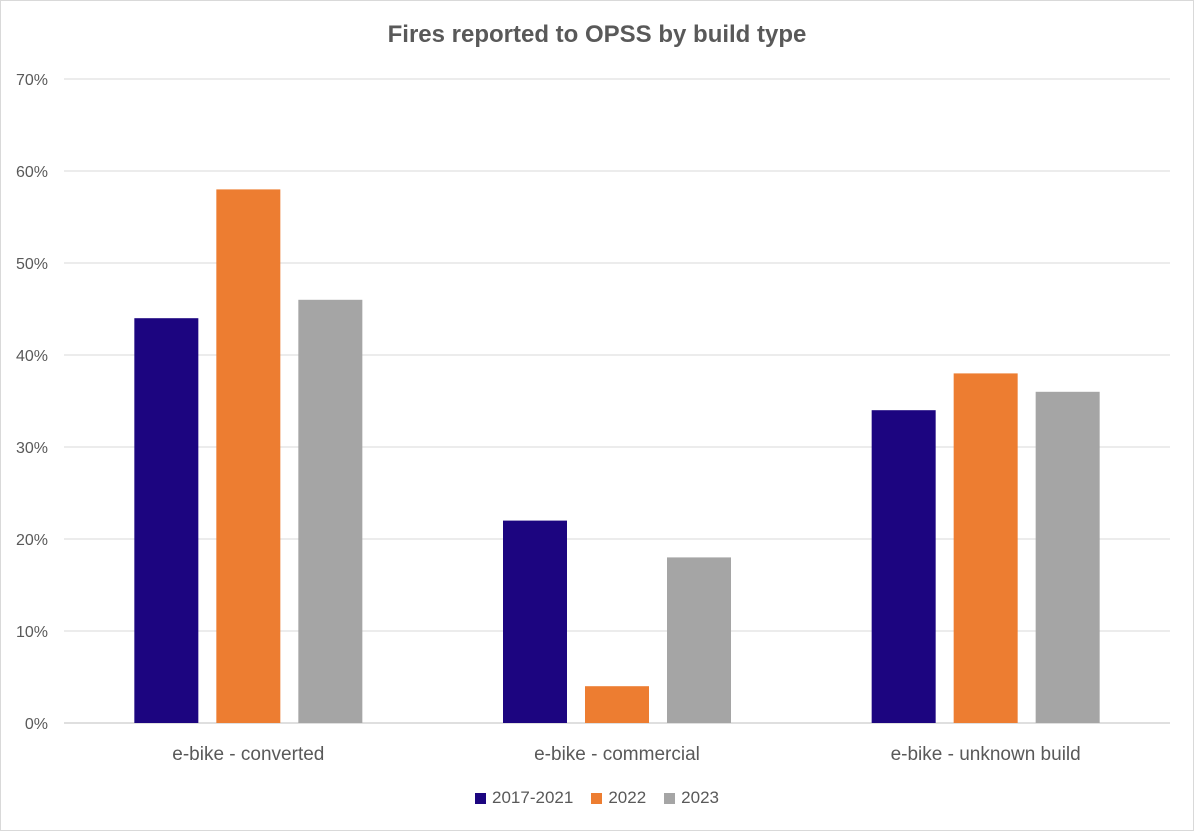 The height and width of the screenshot is (831, 1194). I want to click on legend-label: 2017-2021, so click(533, 797).